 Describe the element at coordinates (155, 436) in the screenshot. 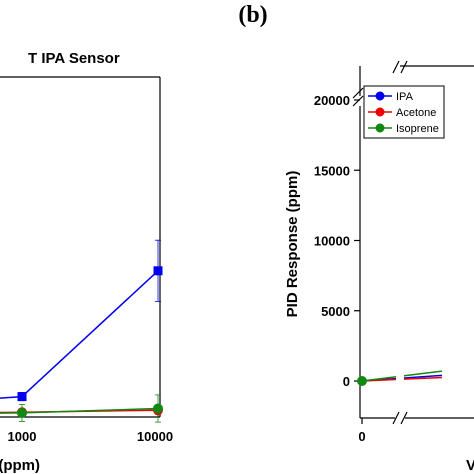

I see `left-x-tick-label-10000: 10000` at that location.